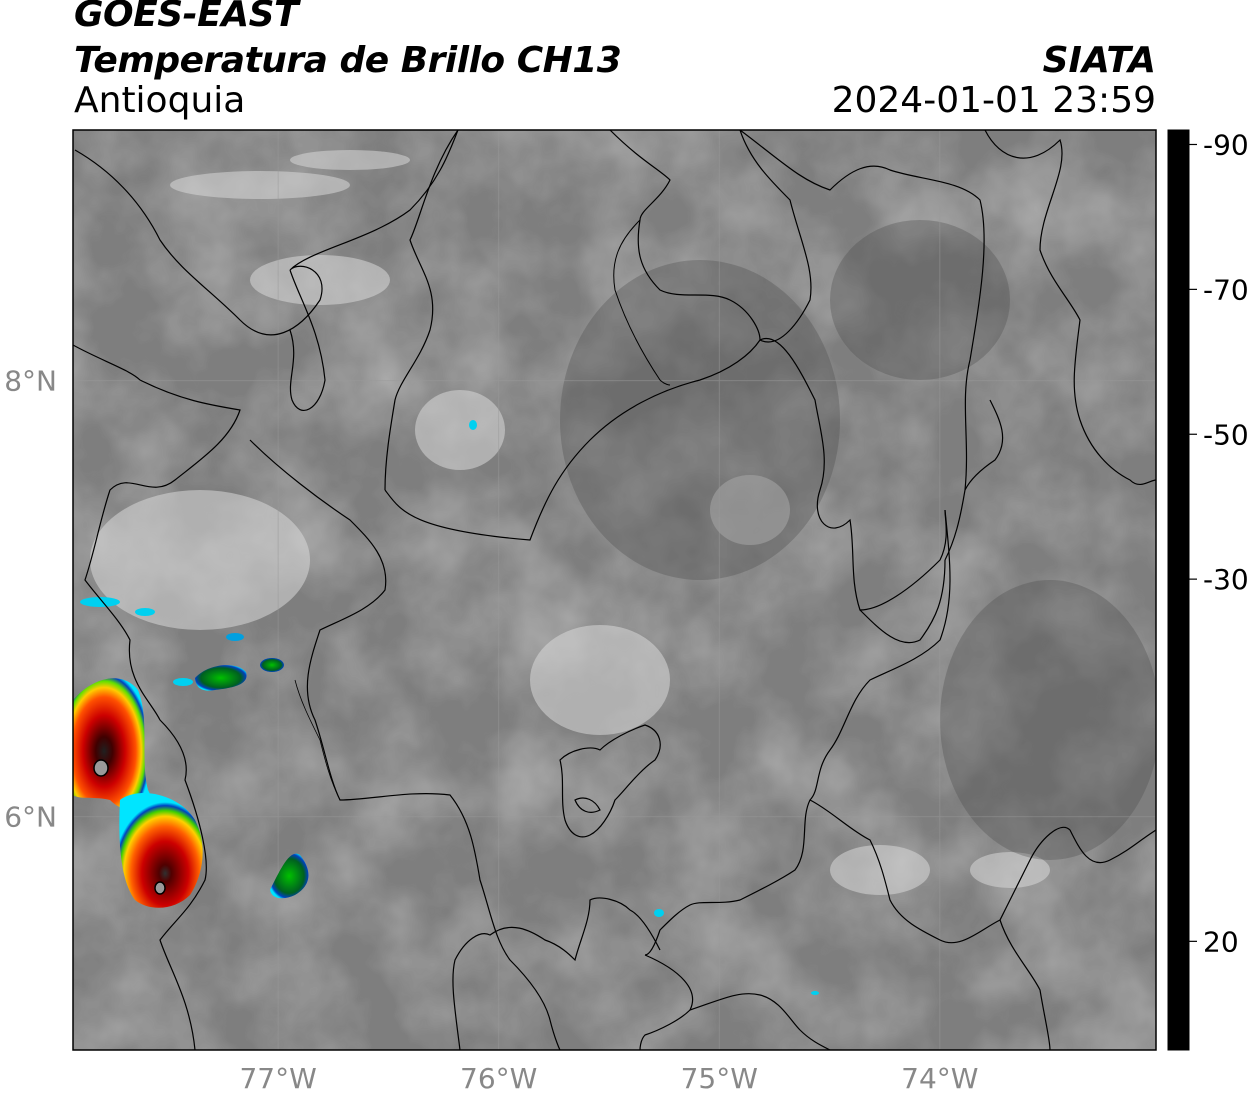 The height and width of the screenshot is (1099, 1252). What do you see at coordinates (760, 1021) in the screenshot?
I see `dept-border-tolima` at bounding box center [760, 1021].